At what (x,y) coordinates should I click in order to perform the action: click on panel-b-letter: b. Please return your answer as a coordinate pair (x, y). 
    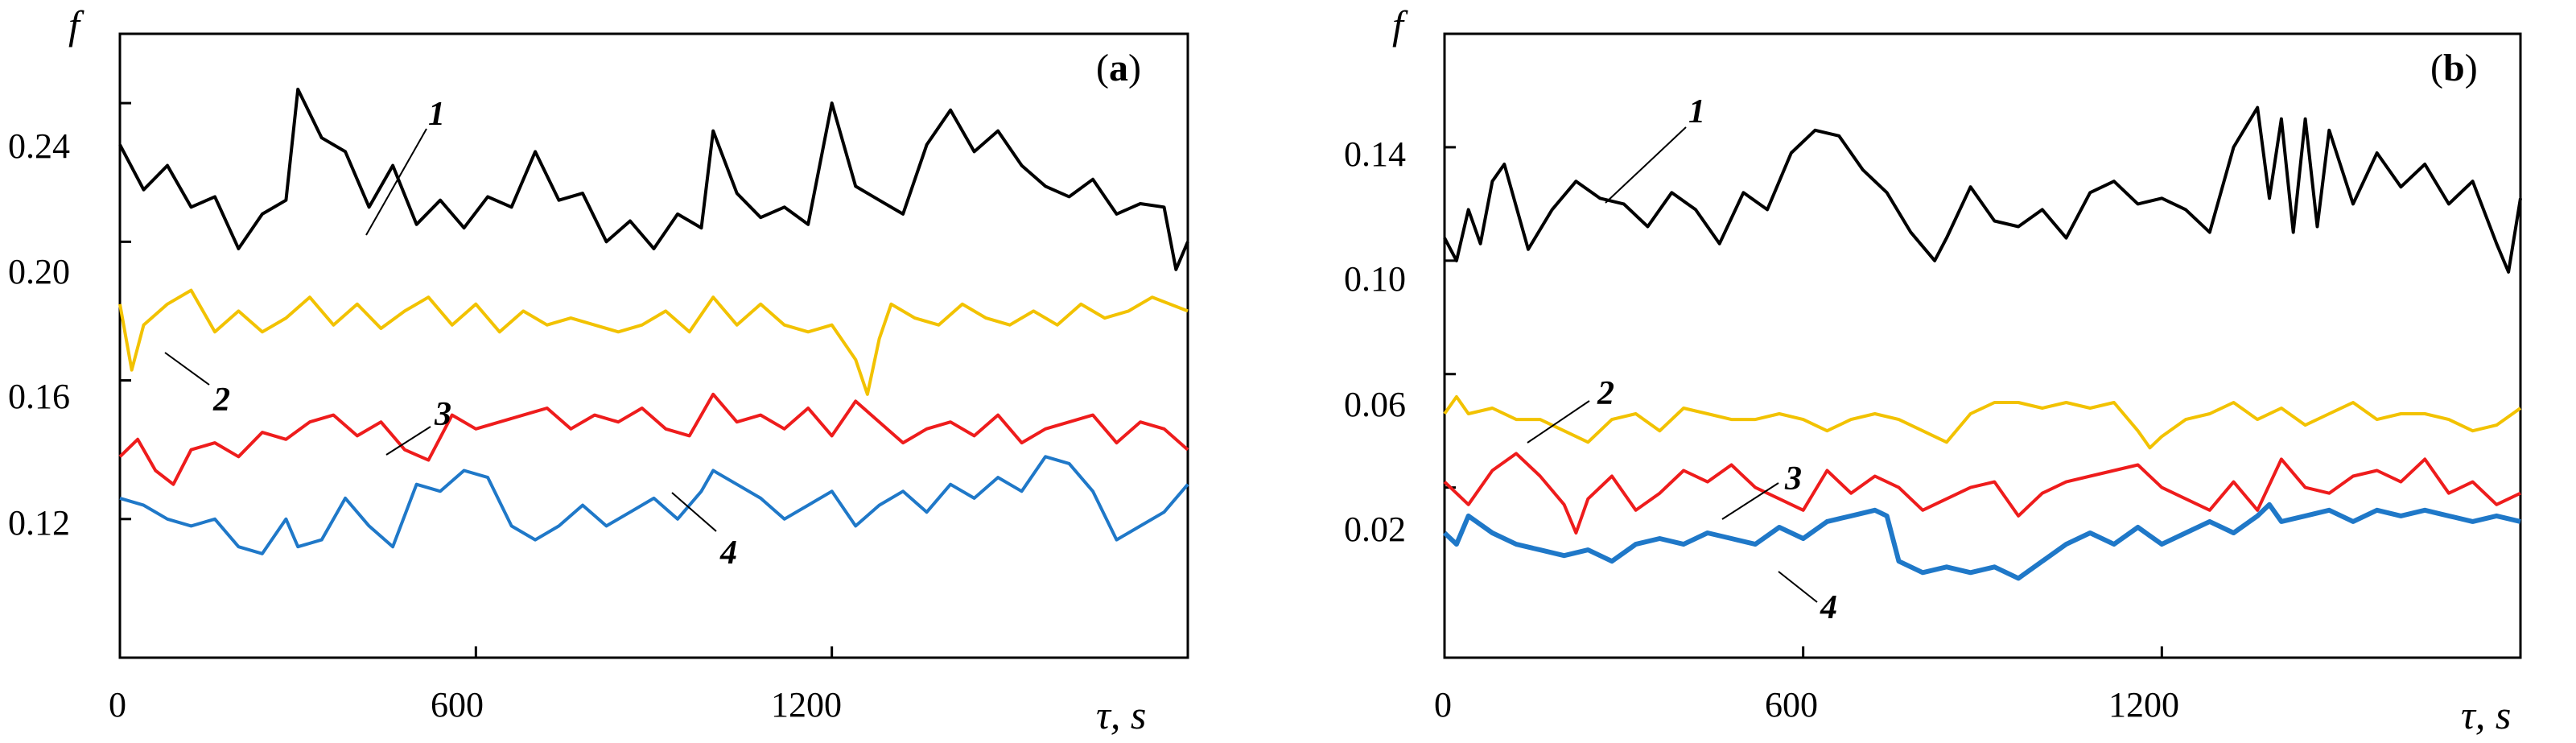
    Looking at the image, I should click on (2454, 68).